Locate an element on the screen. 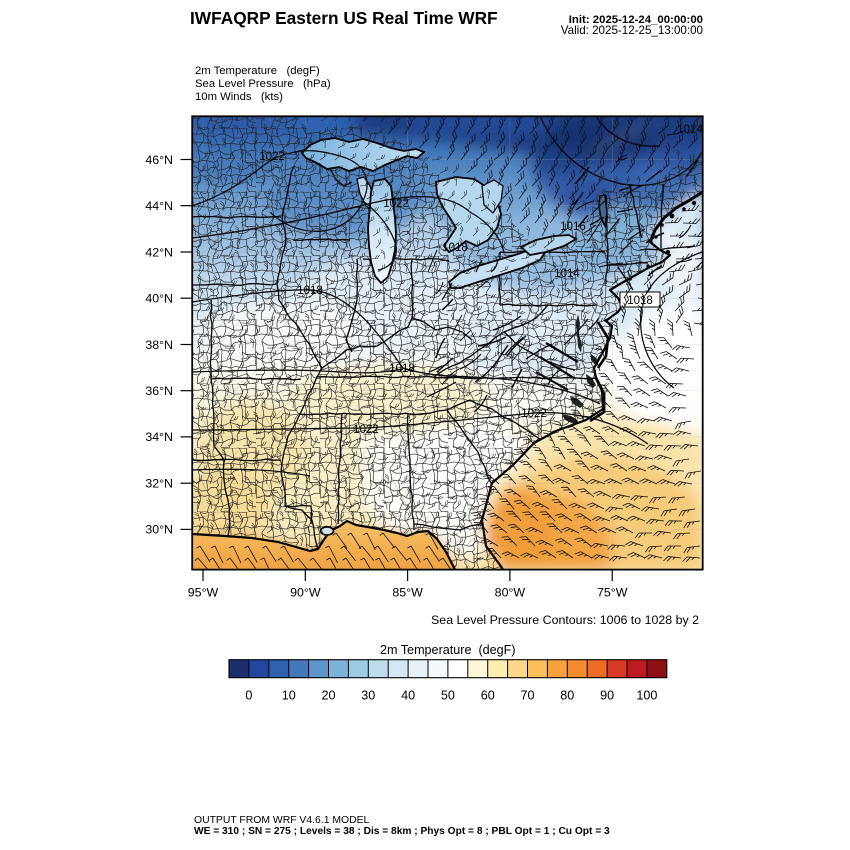 The image size is (850, 850). svg-text: 85°W is located at coordinates (407, 593).